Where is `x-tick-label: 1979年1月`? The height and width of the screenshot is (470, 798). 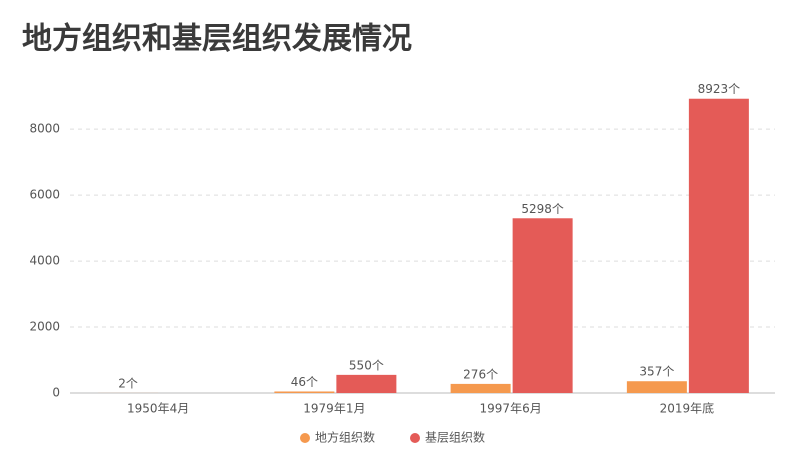 x-tick-label: 1979年1月 is located at coordinates (334, 409).